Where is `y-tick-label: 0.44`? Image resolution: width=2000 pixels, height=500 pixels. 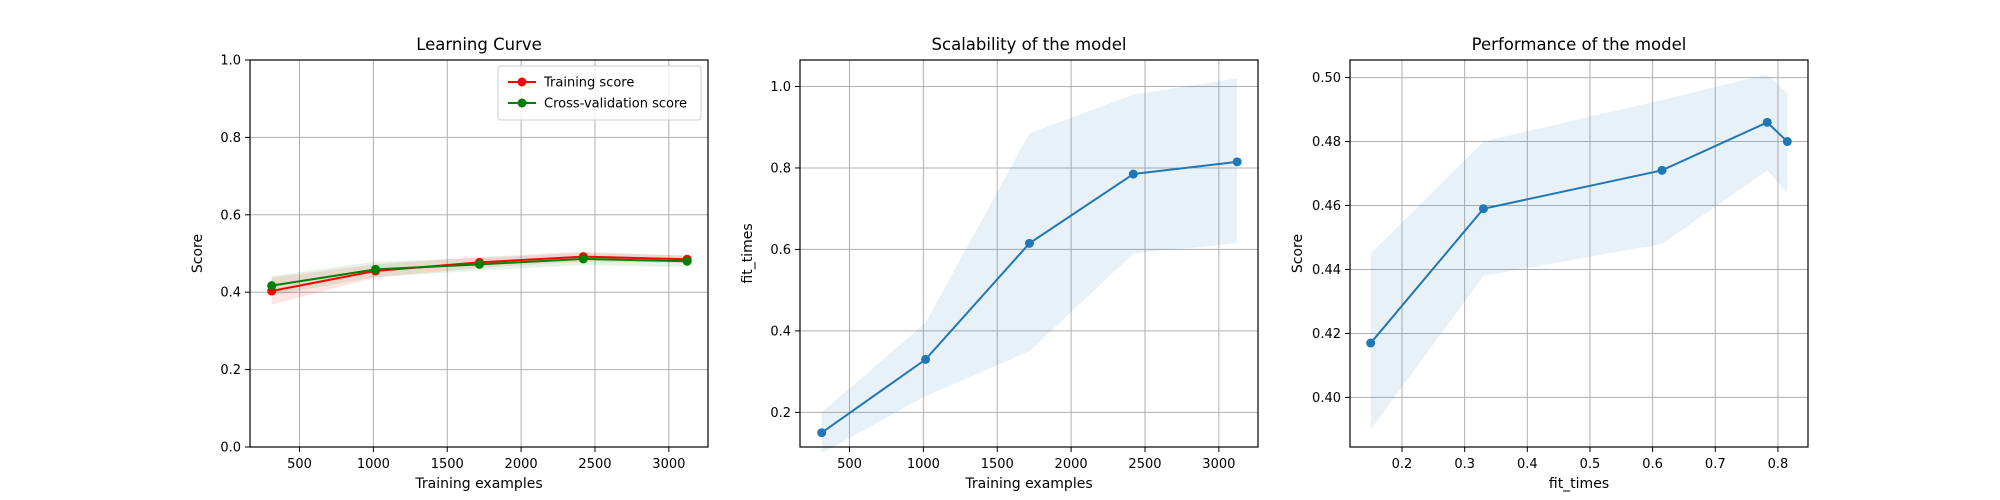 y-tick-label: 0.44 is located at coordinates (1326, 270).